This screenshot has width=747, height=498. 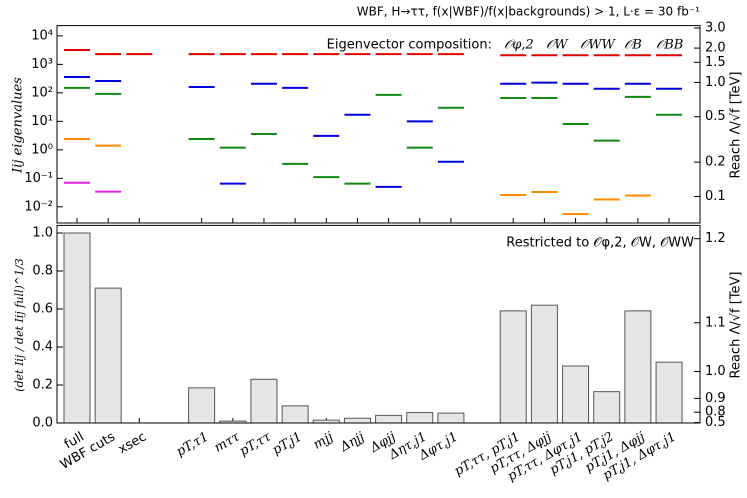 I want to click on y2-tick-label: 2.0, so click(x=715, y=48).